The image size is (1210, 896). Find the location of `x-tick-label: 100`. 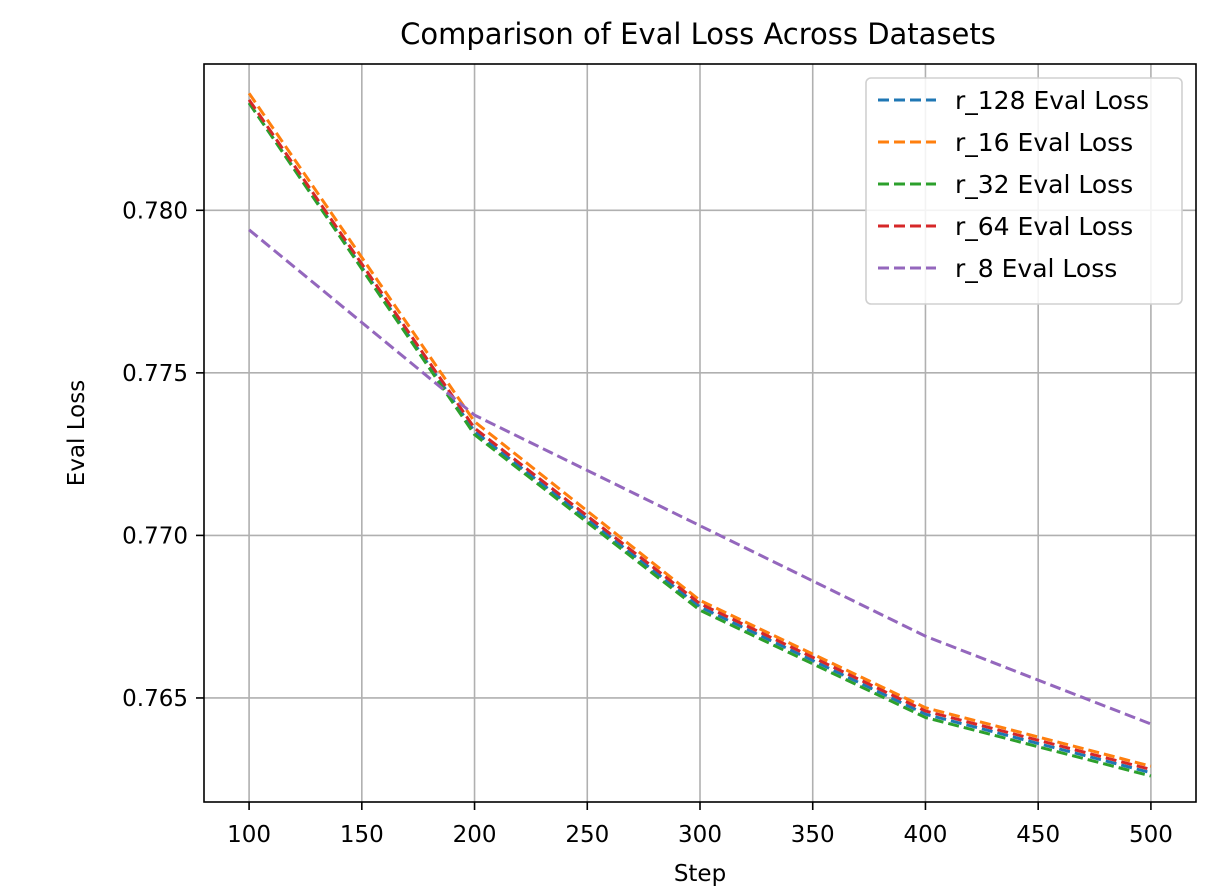

x-tick-label: 100 is located at coordinates (249, 835).